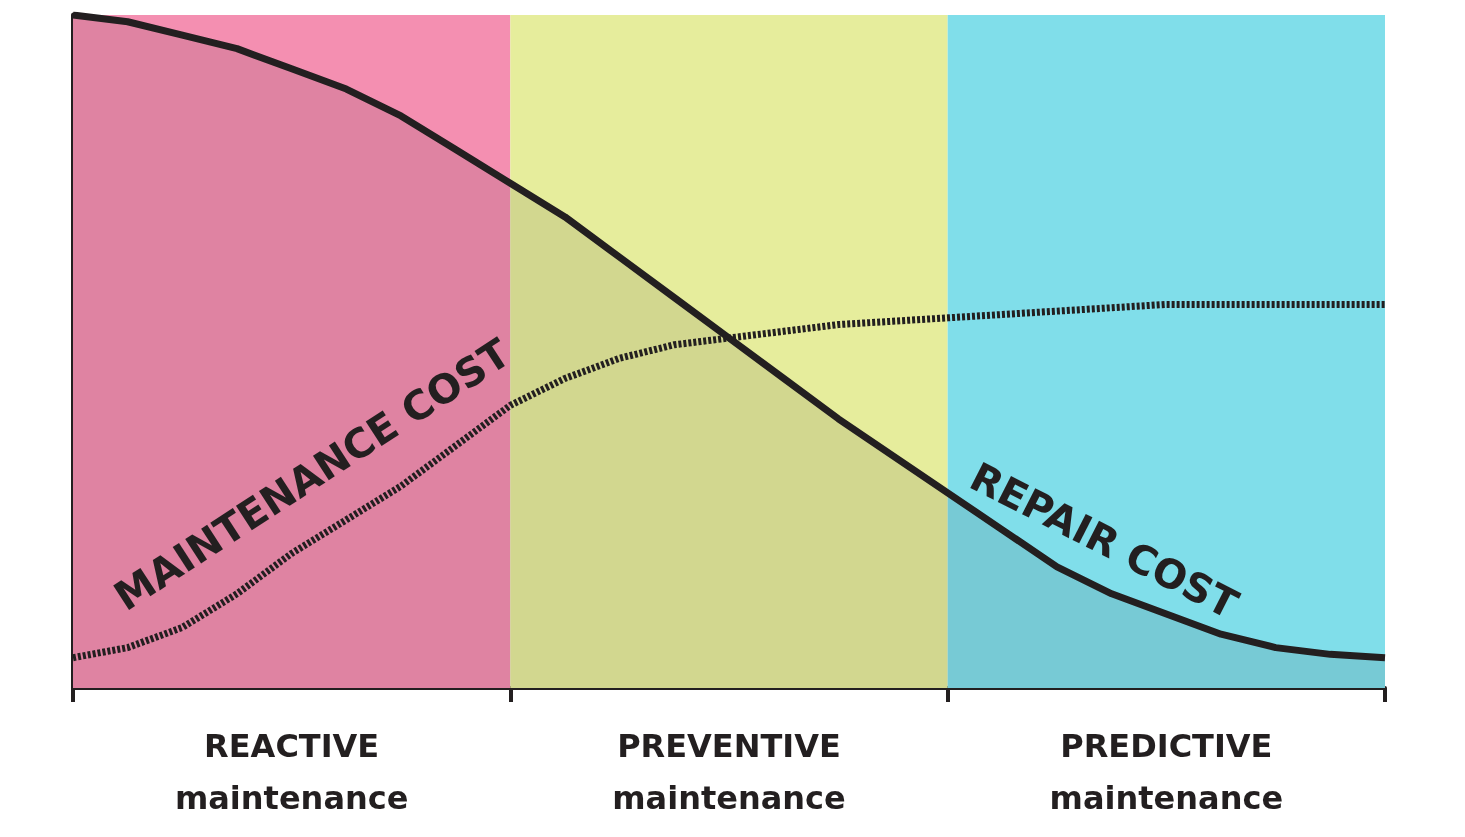 This screenshot has height=837, width=1465. What do you see at coordinates (291, 772) in the screenshot?
I see `x-tick-label: REACTIVE maintenance` at bounding box center [291, 772].